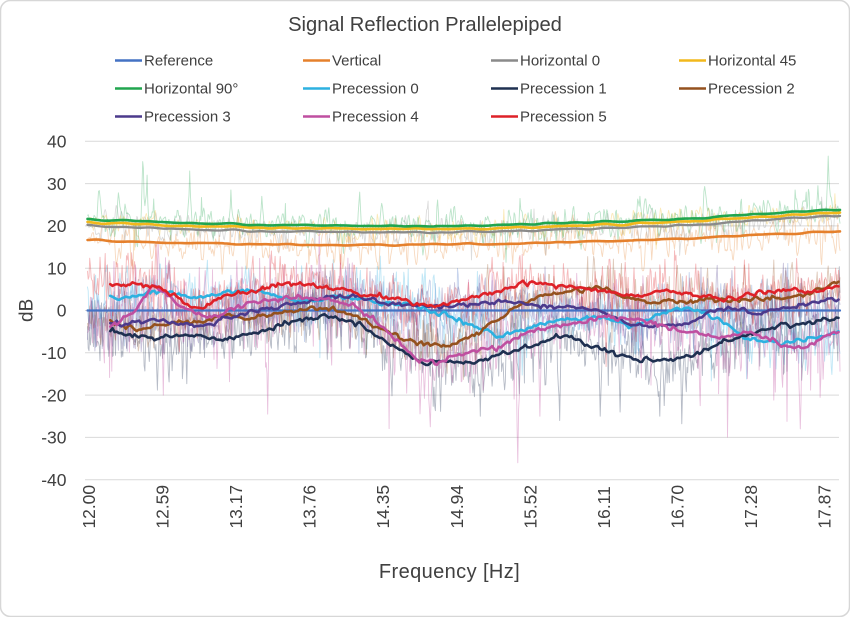  I want to click on svg-text: 12.00, so click(89, 507).